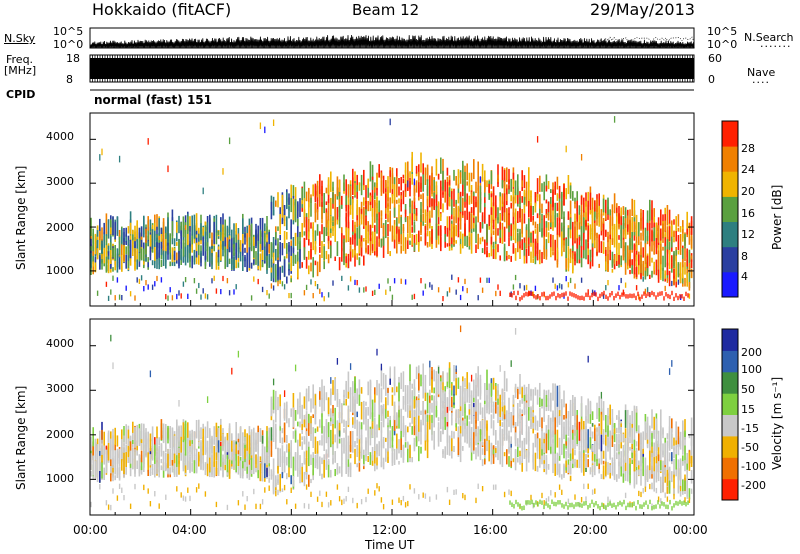 The image size is (800, 554). What do you see at coordinates (21, 94) in the screenshot?
I see `cpid-label: CPID` at bounding box center [21, 94].